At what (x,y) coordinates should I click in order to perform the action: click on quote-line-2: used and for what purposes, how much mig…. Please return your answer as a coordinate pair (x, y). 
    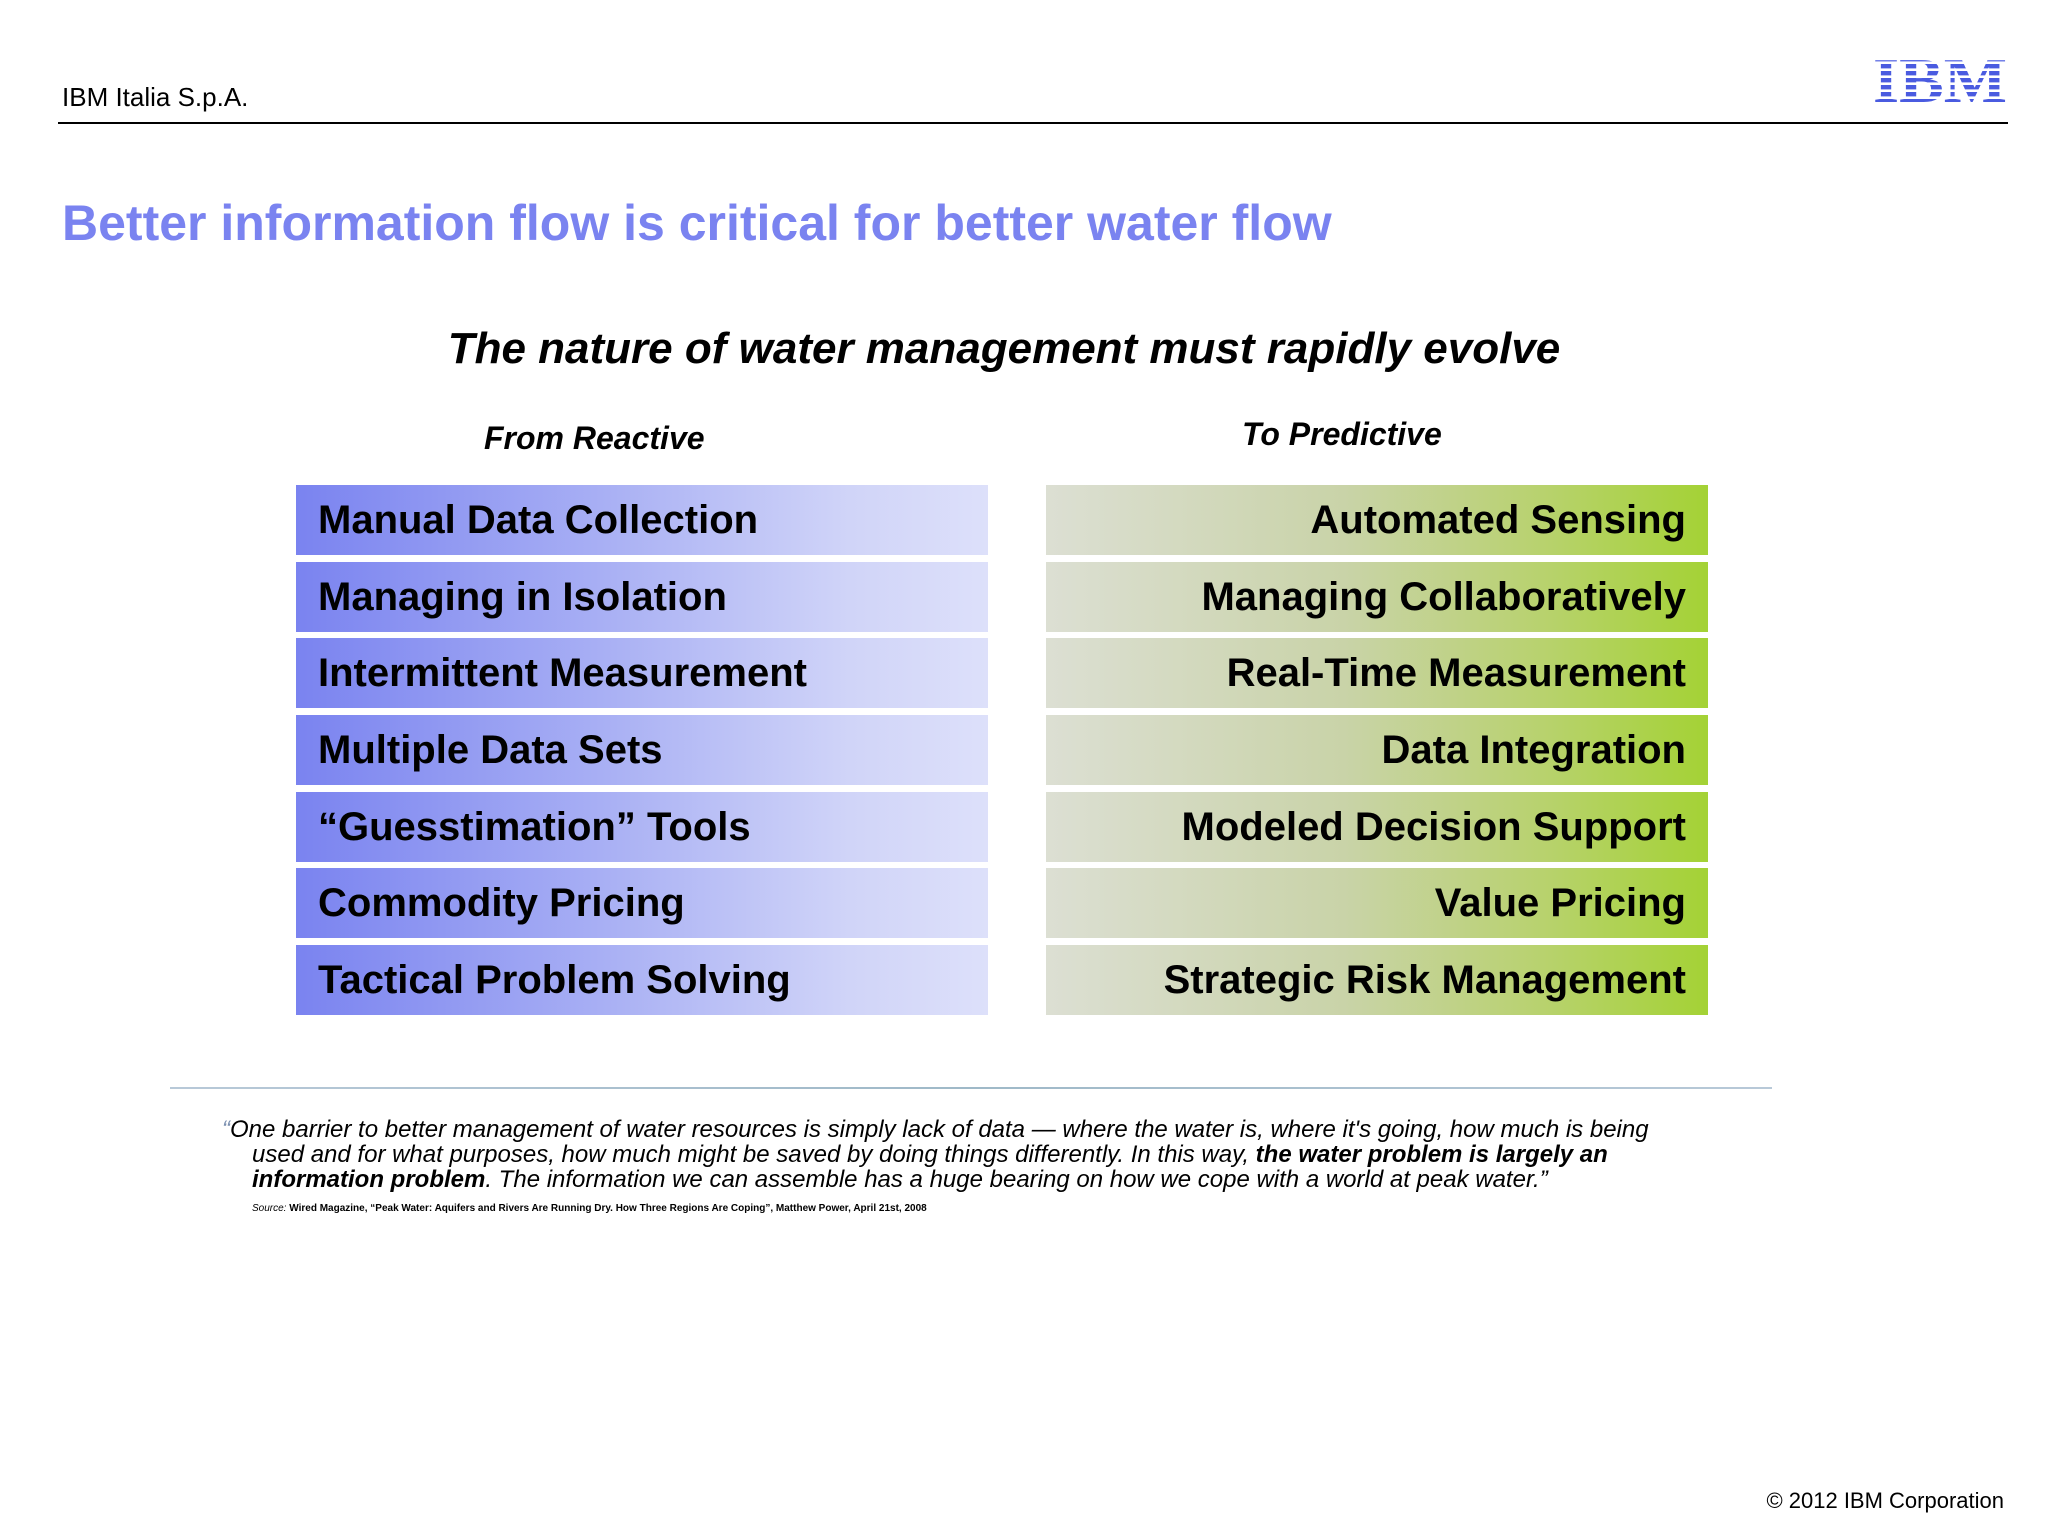
    Looking at the image, I should click on (1007, 1154).